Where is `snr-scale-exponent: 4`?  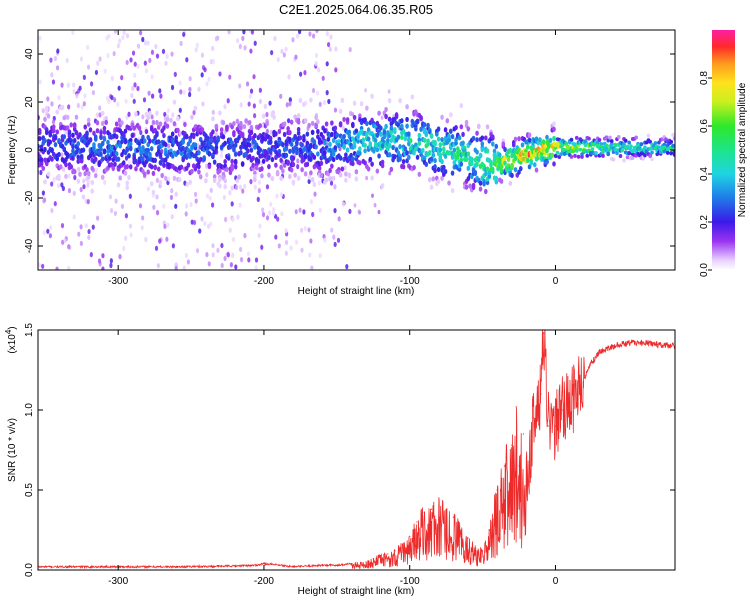
snr-scale-exponent: 4 is located at coordinates (8, 331).